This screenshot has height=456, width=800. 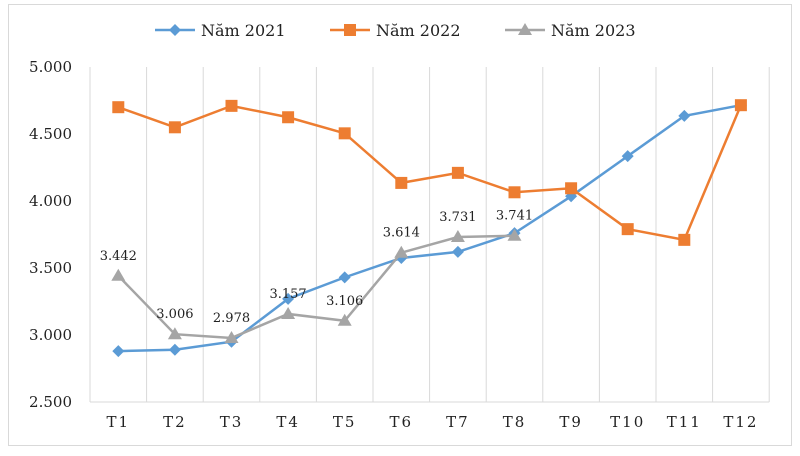 I want to click on x-tick-label: T6, so click(x=402, y=422).